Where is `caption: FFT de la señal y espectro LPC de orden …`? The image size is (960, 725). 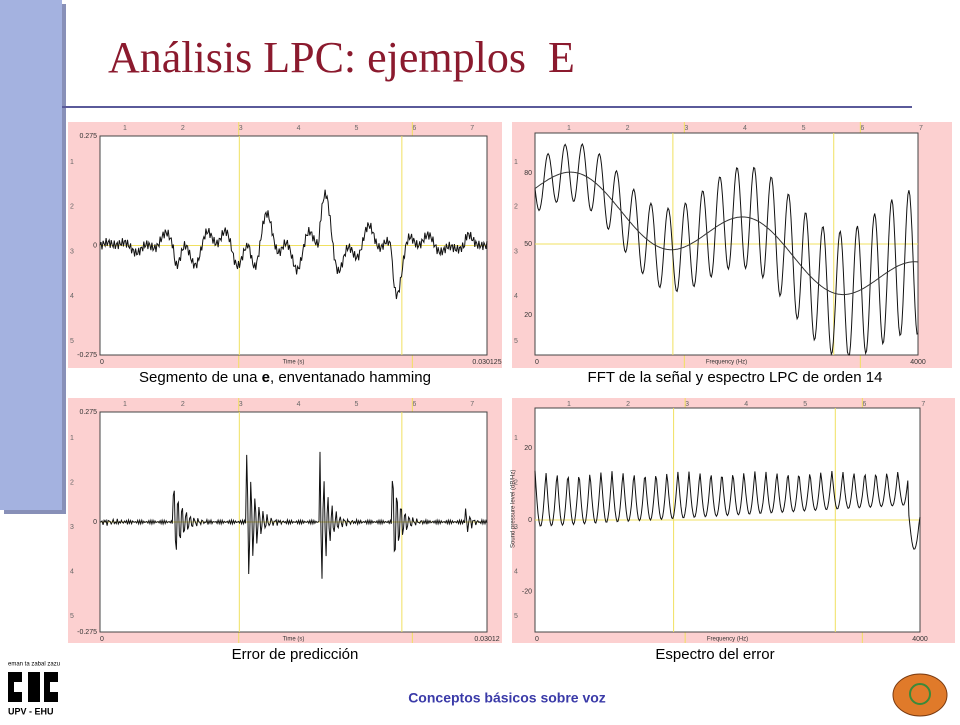 caption: FFT de la señal y espectro LPC de orden … is located at coordinates (735, 377).